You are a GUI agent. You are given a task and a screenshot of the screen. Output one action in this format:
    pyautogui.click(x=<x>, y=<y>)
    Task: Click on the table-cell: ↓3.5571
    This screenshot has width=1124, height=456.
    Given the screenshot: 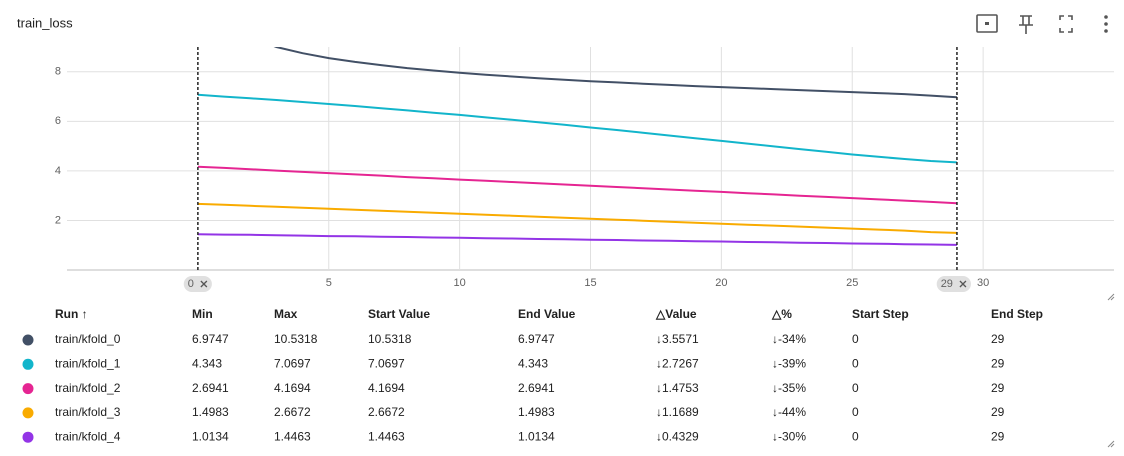 What is the action you would take?
    pyautogui.click(x=677, y=339)
    